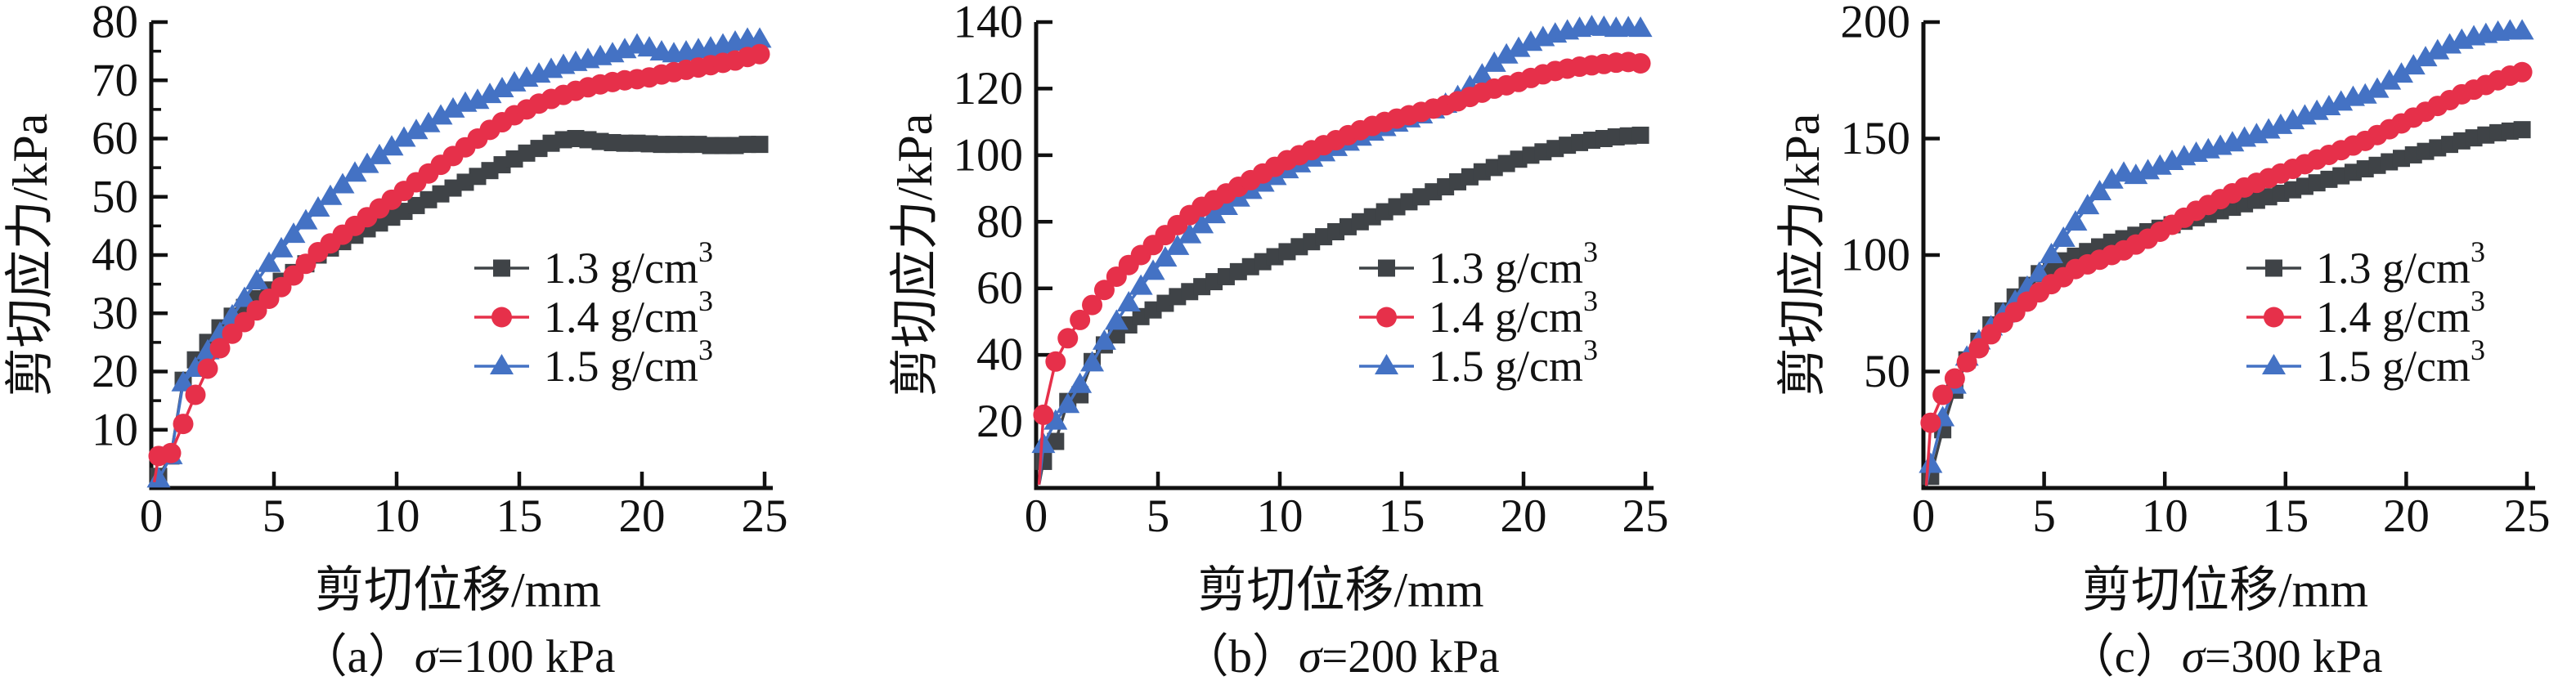 The width and height of the screenshot is (2576, 694). Describe the element at coordinates (115, 429) in the screenshot. I see `y-tick-label: 10` at that location.